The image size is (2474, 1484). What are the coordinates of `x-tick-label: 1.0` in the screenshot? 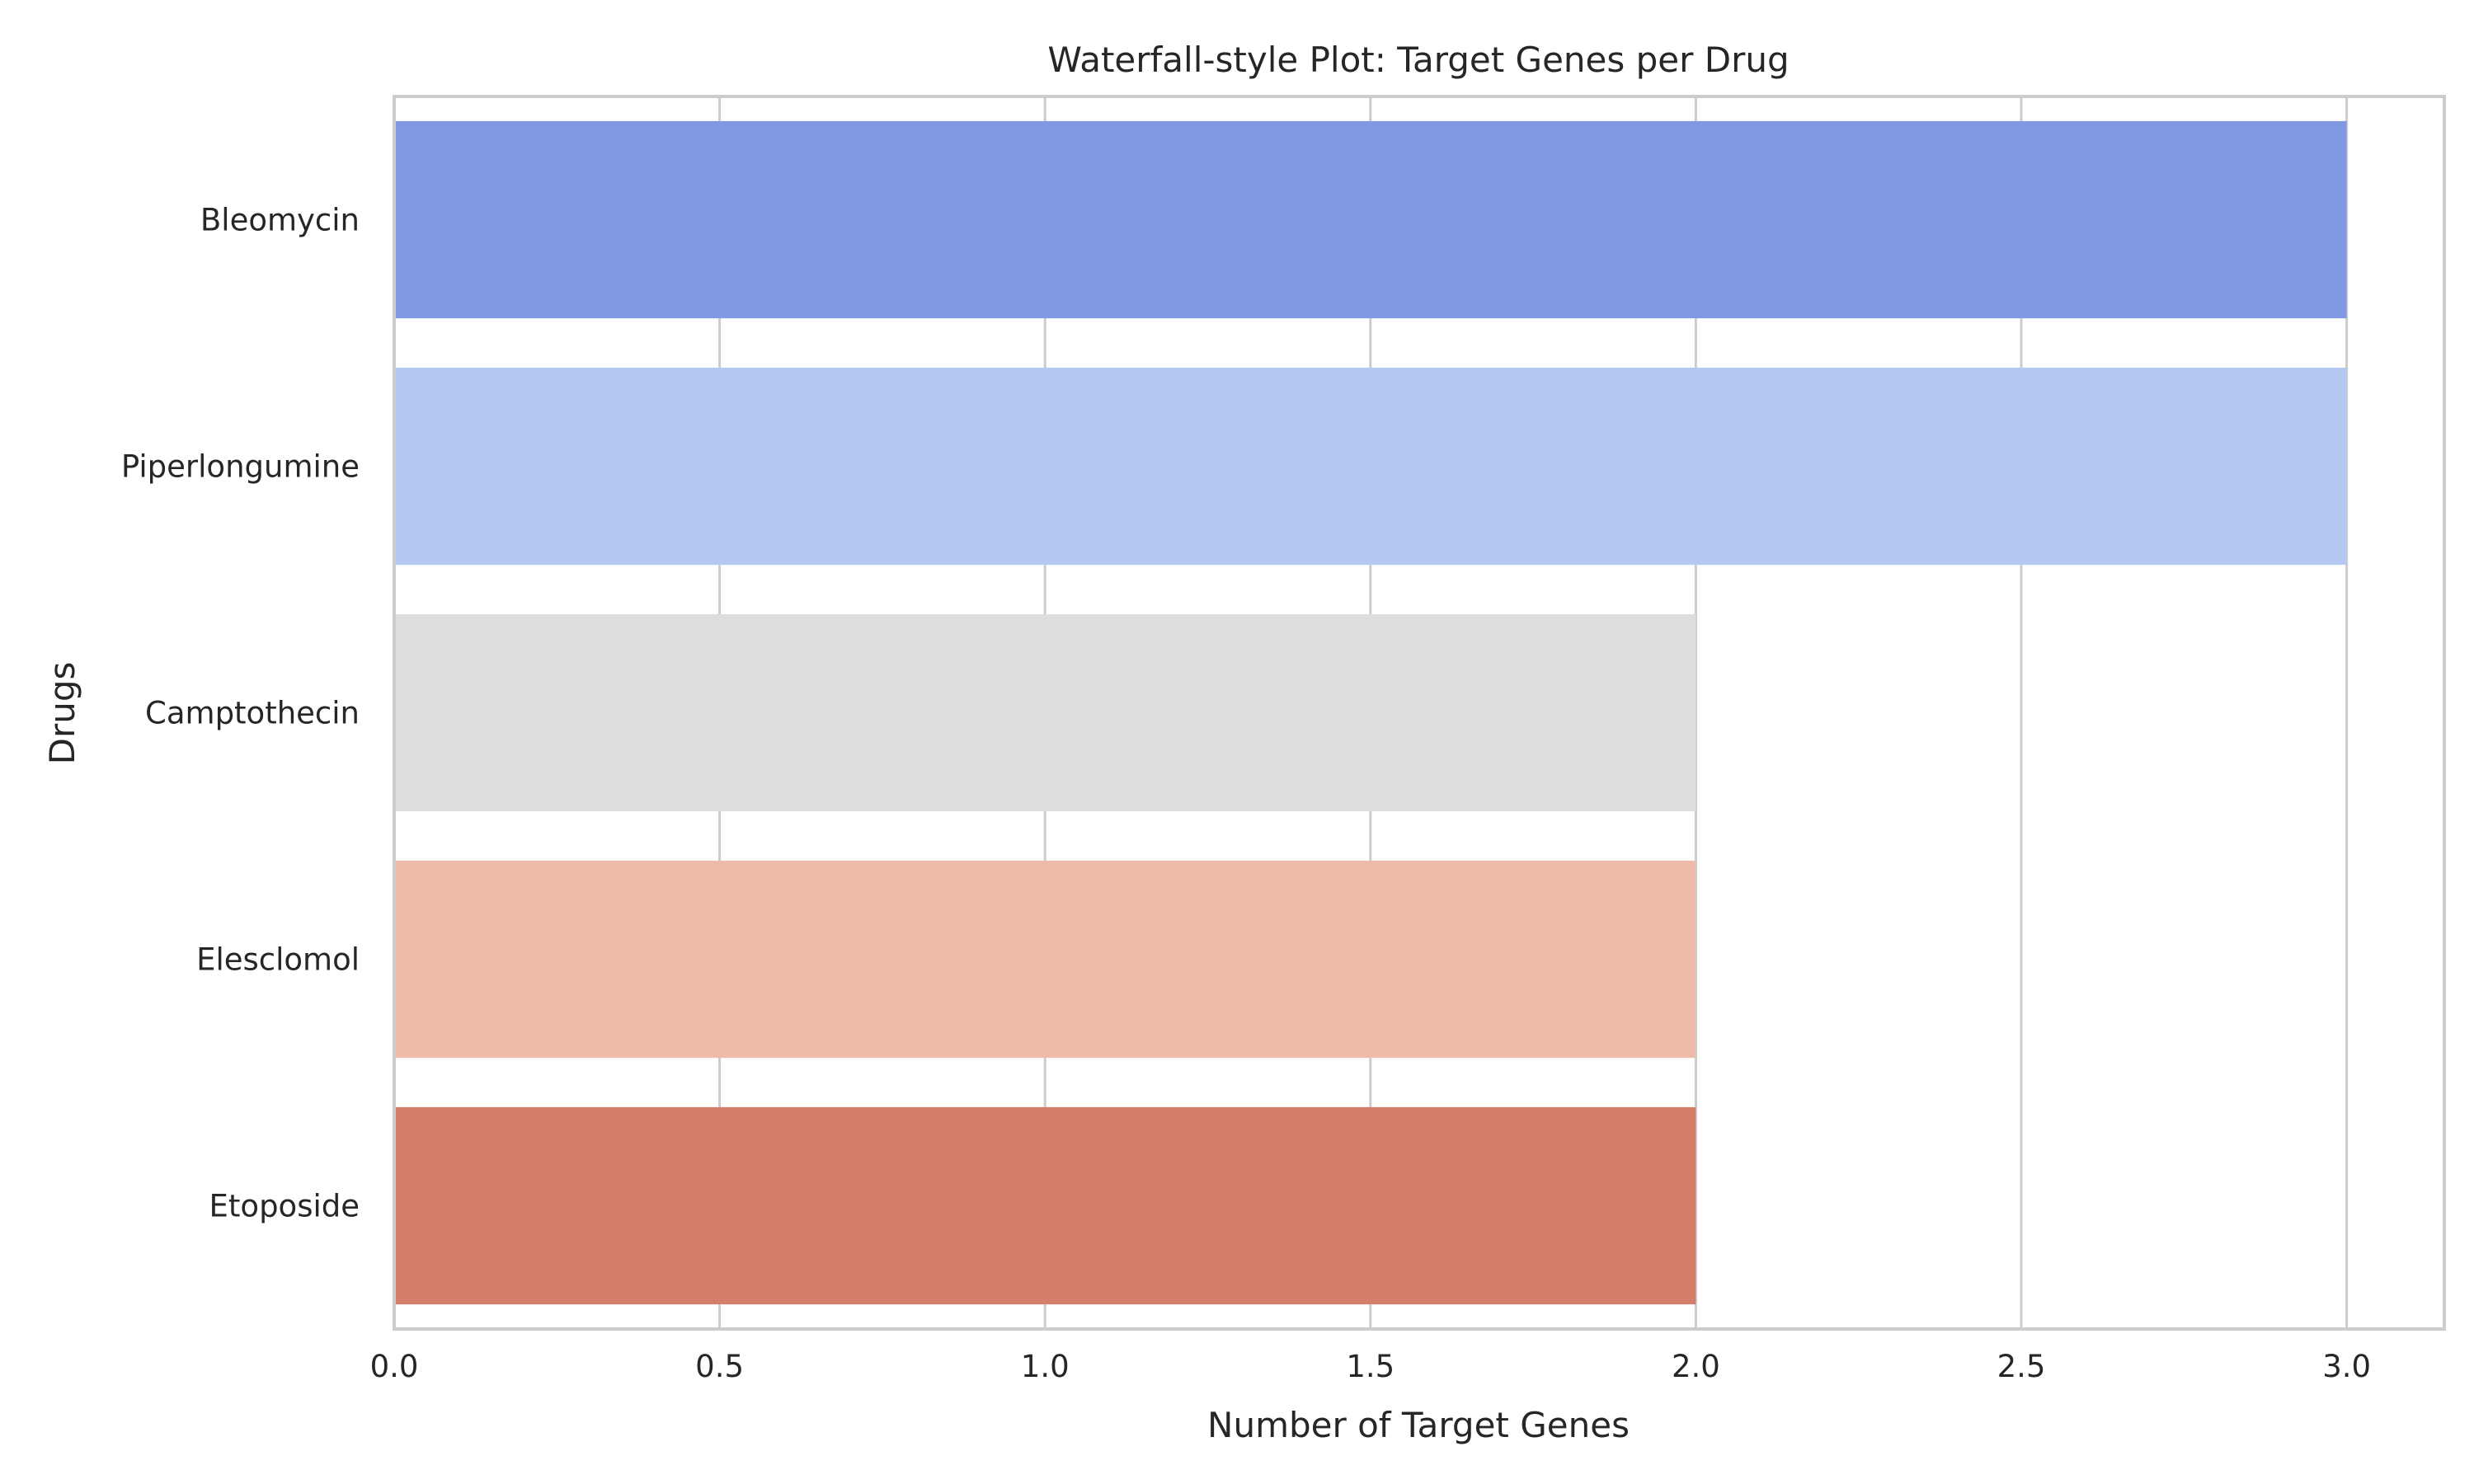 It's located at (1045, 1366).